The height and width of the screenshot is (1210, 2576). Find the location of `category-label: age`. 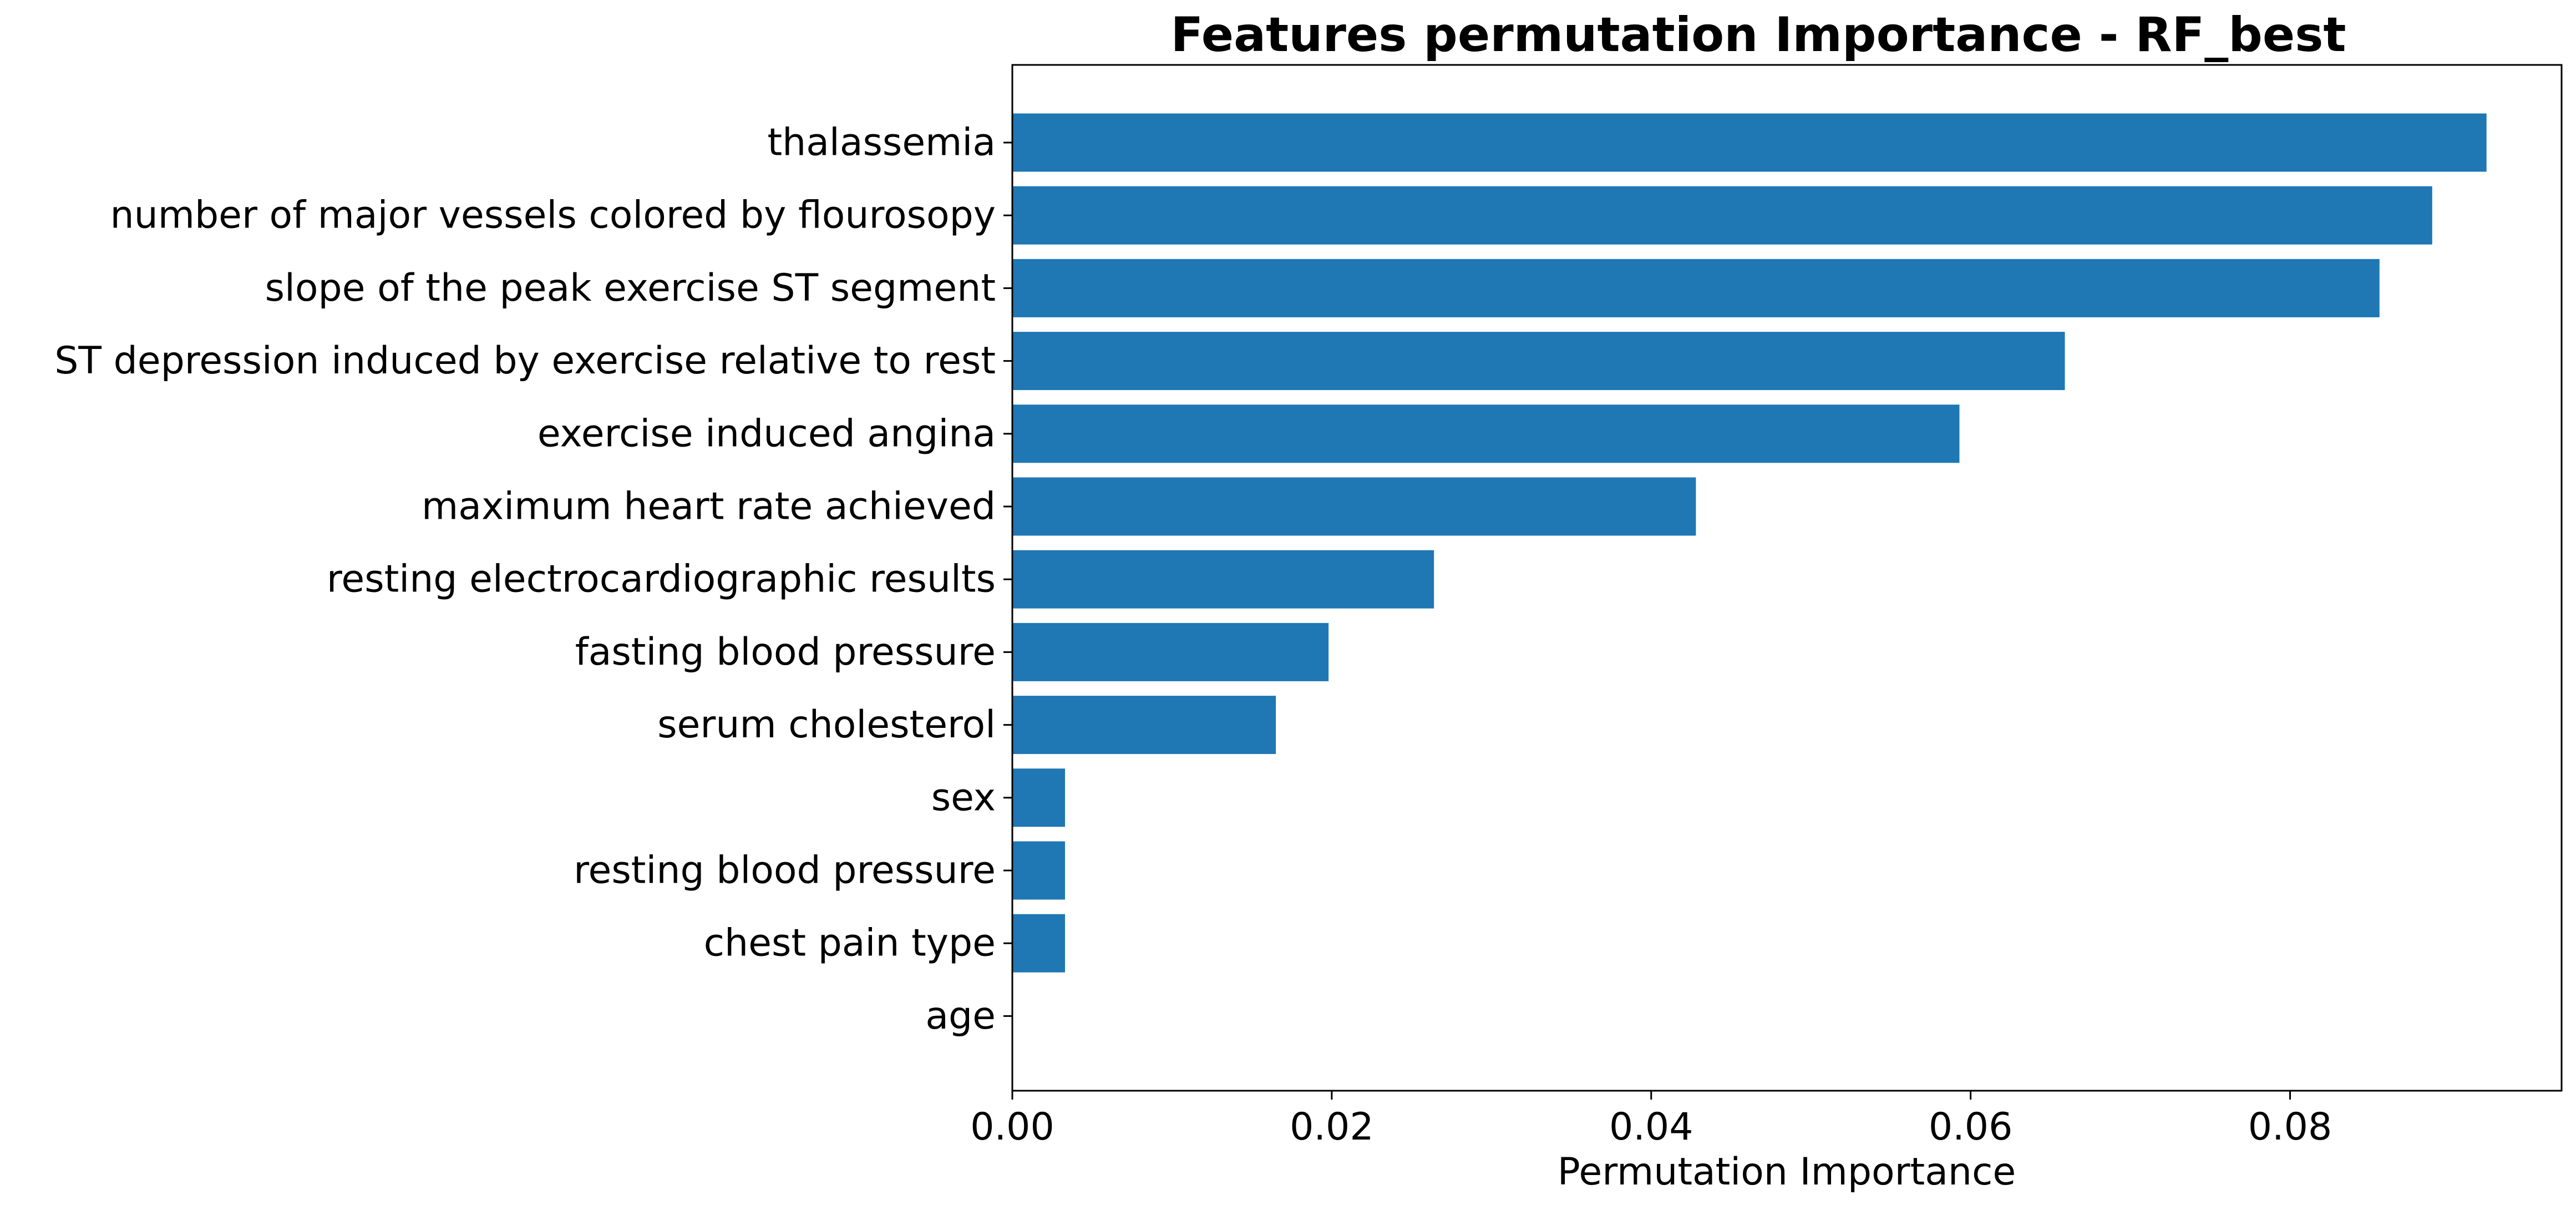

category-label: age is located at coordinates (960, 1016).